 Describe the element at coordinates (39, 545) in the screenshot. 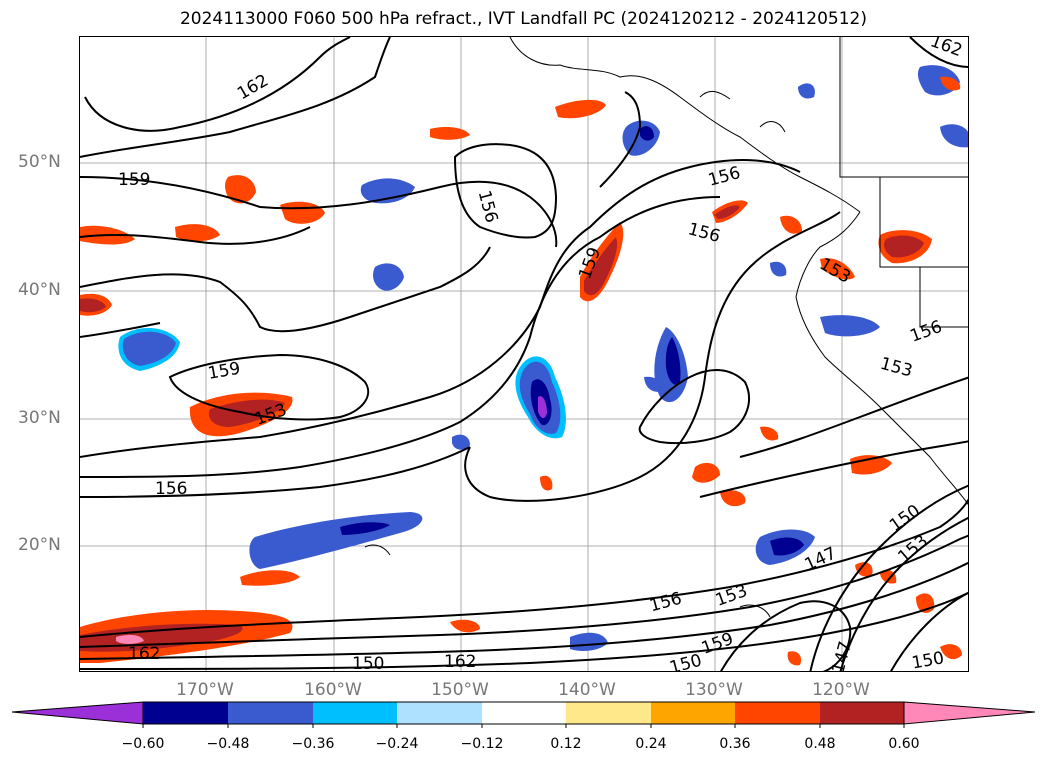

I see `lat-label: 20°N` at that location.